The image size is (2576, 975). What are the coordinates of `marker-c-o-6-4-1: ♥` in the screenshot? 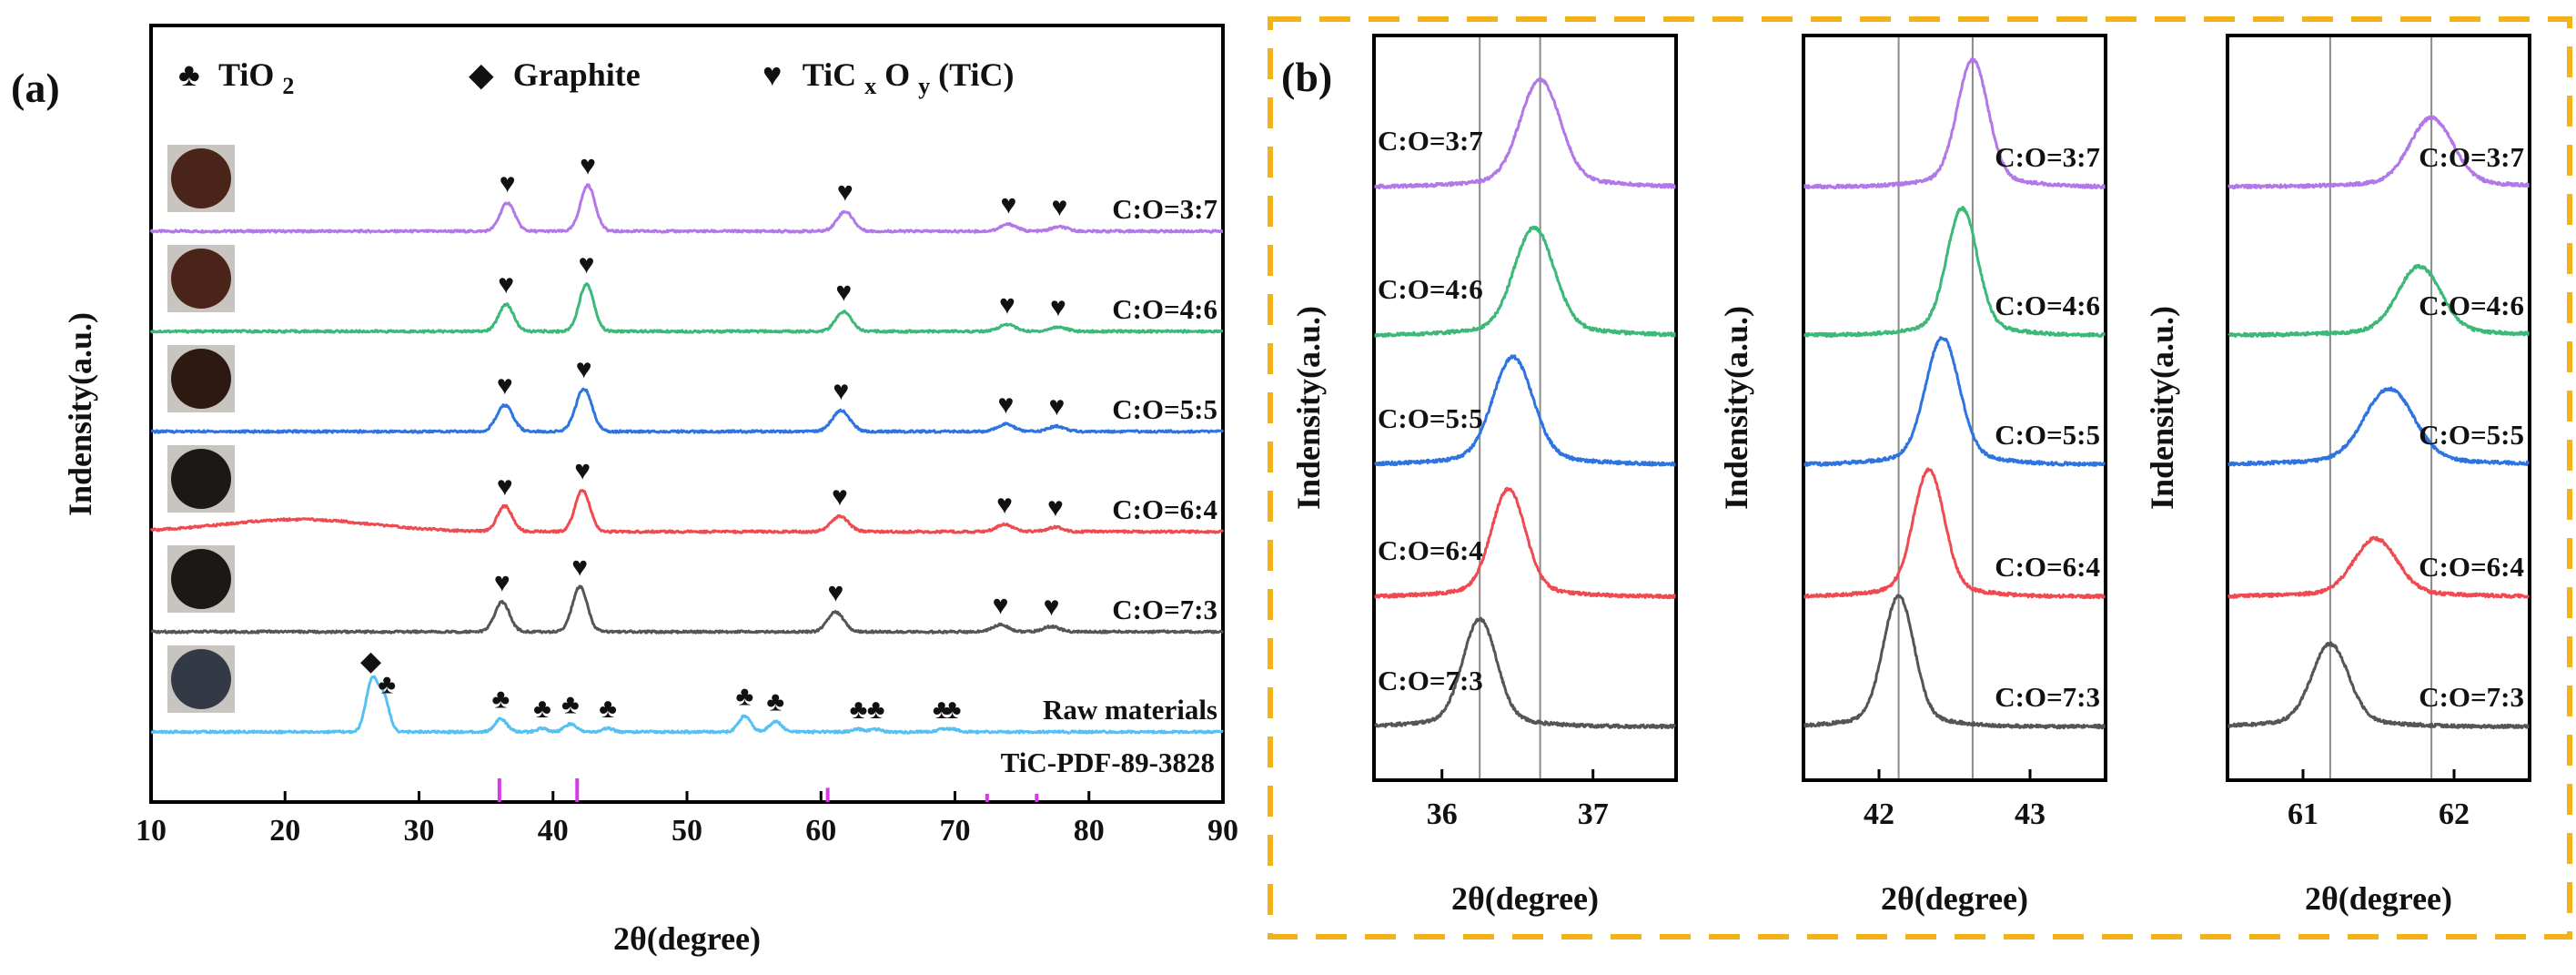 It's located at (505, 487).